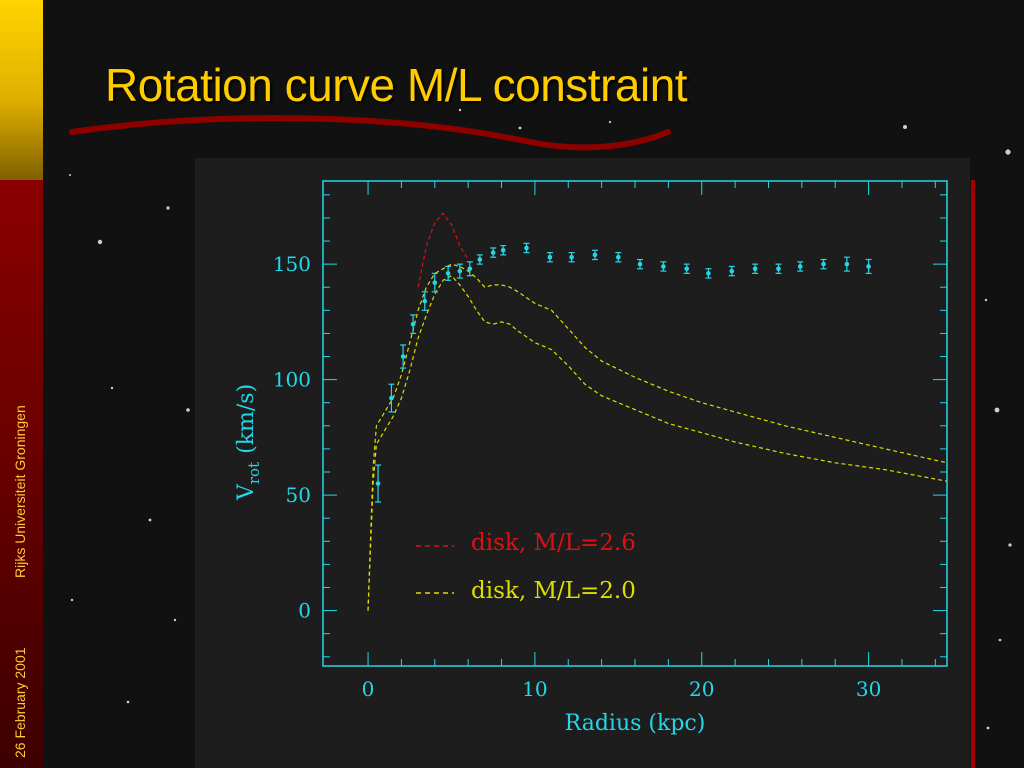 The width and height of the screenshot is (1024, 768). What do you see at coordinates (298, 495) in the screenshot?
I see `y-tick-label: 50` at bounding box center [298, 495].